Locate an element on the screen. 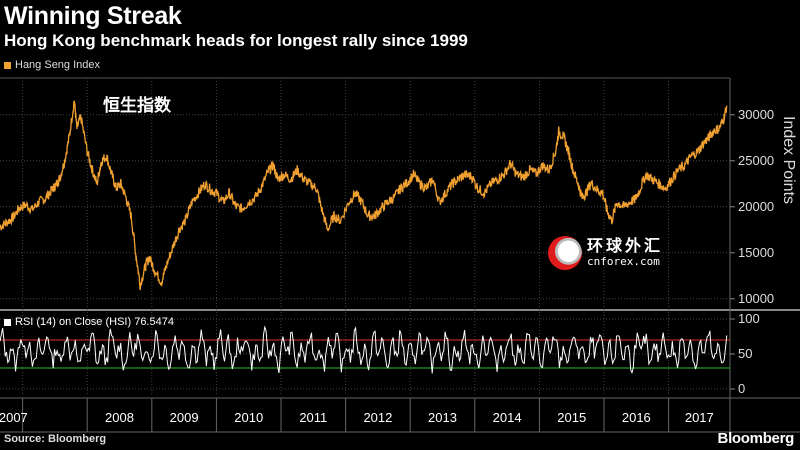  x-tick-label: 2017 is located at coordinates (699, 417).